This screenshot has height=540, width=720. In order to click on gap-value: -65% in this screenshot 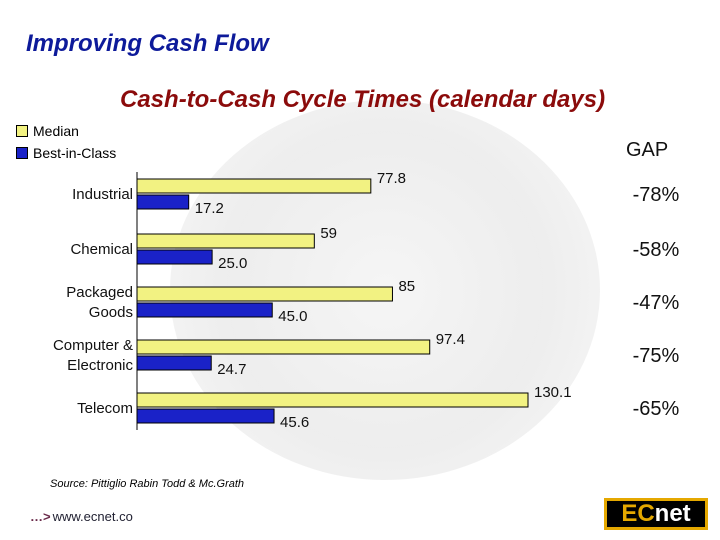, I will do `click(656, 409)`.